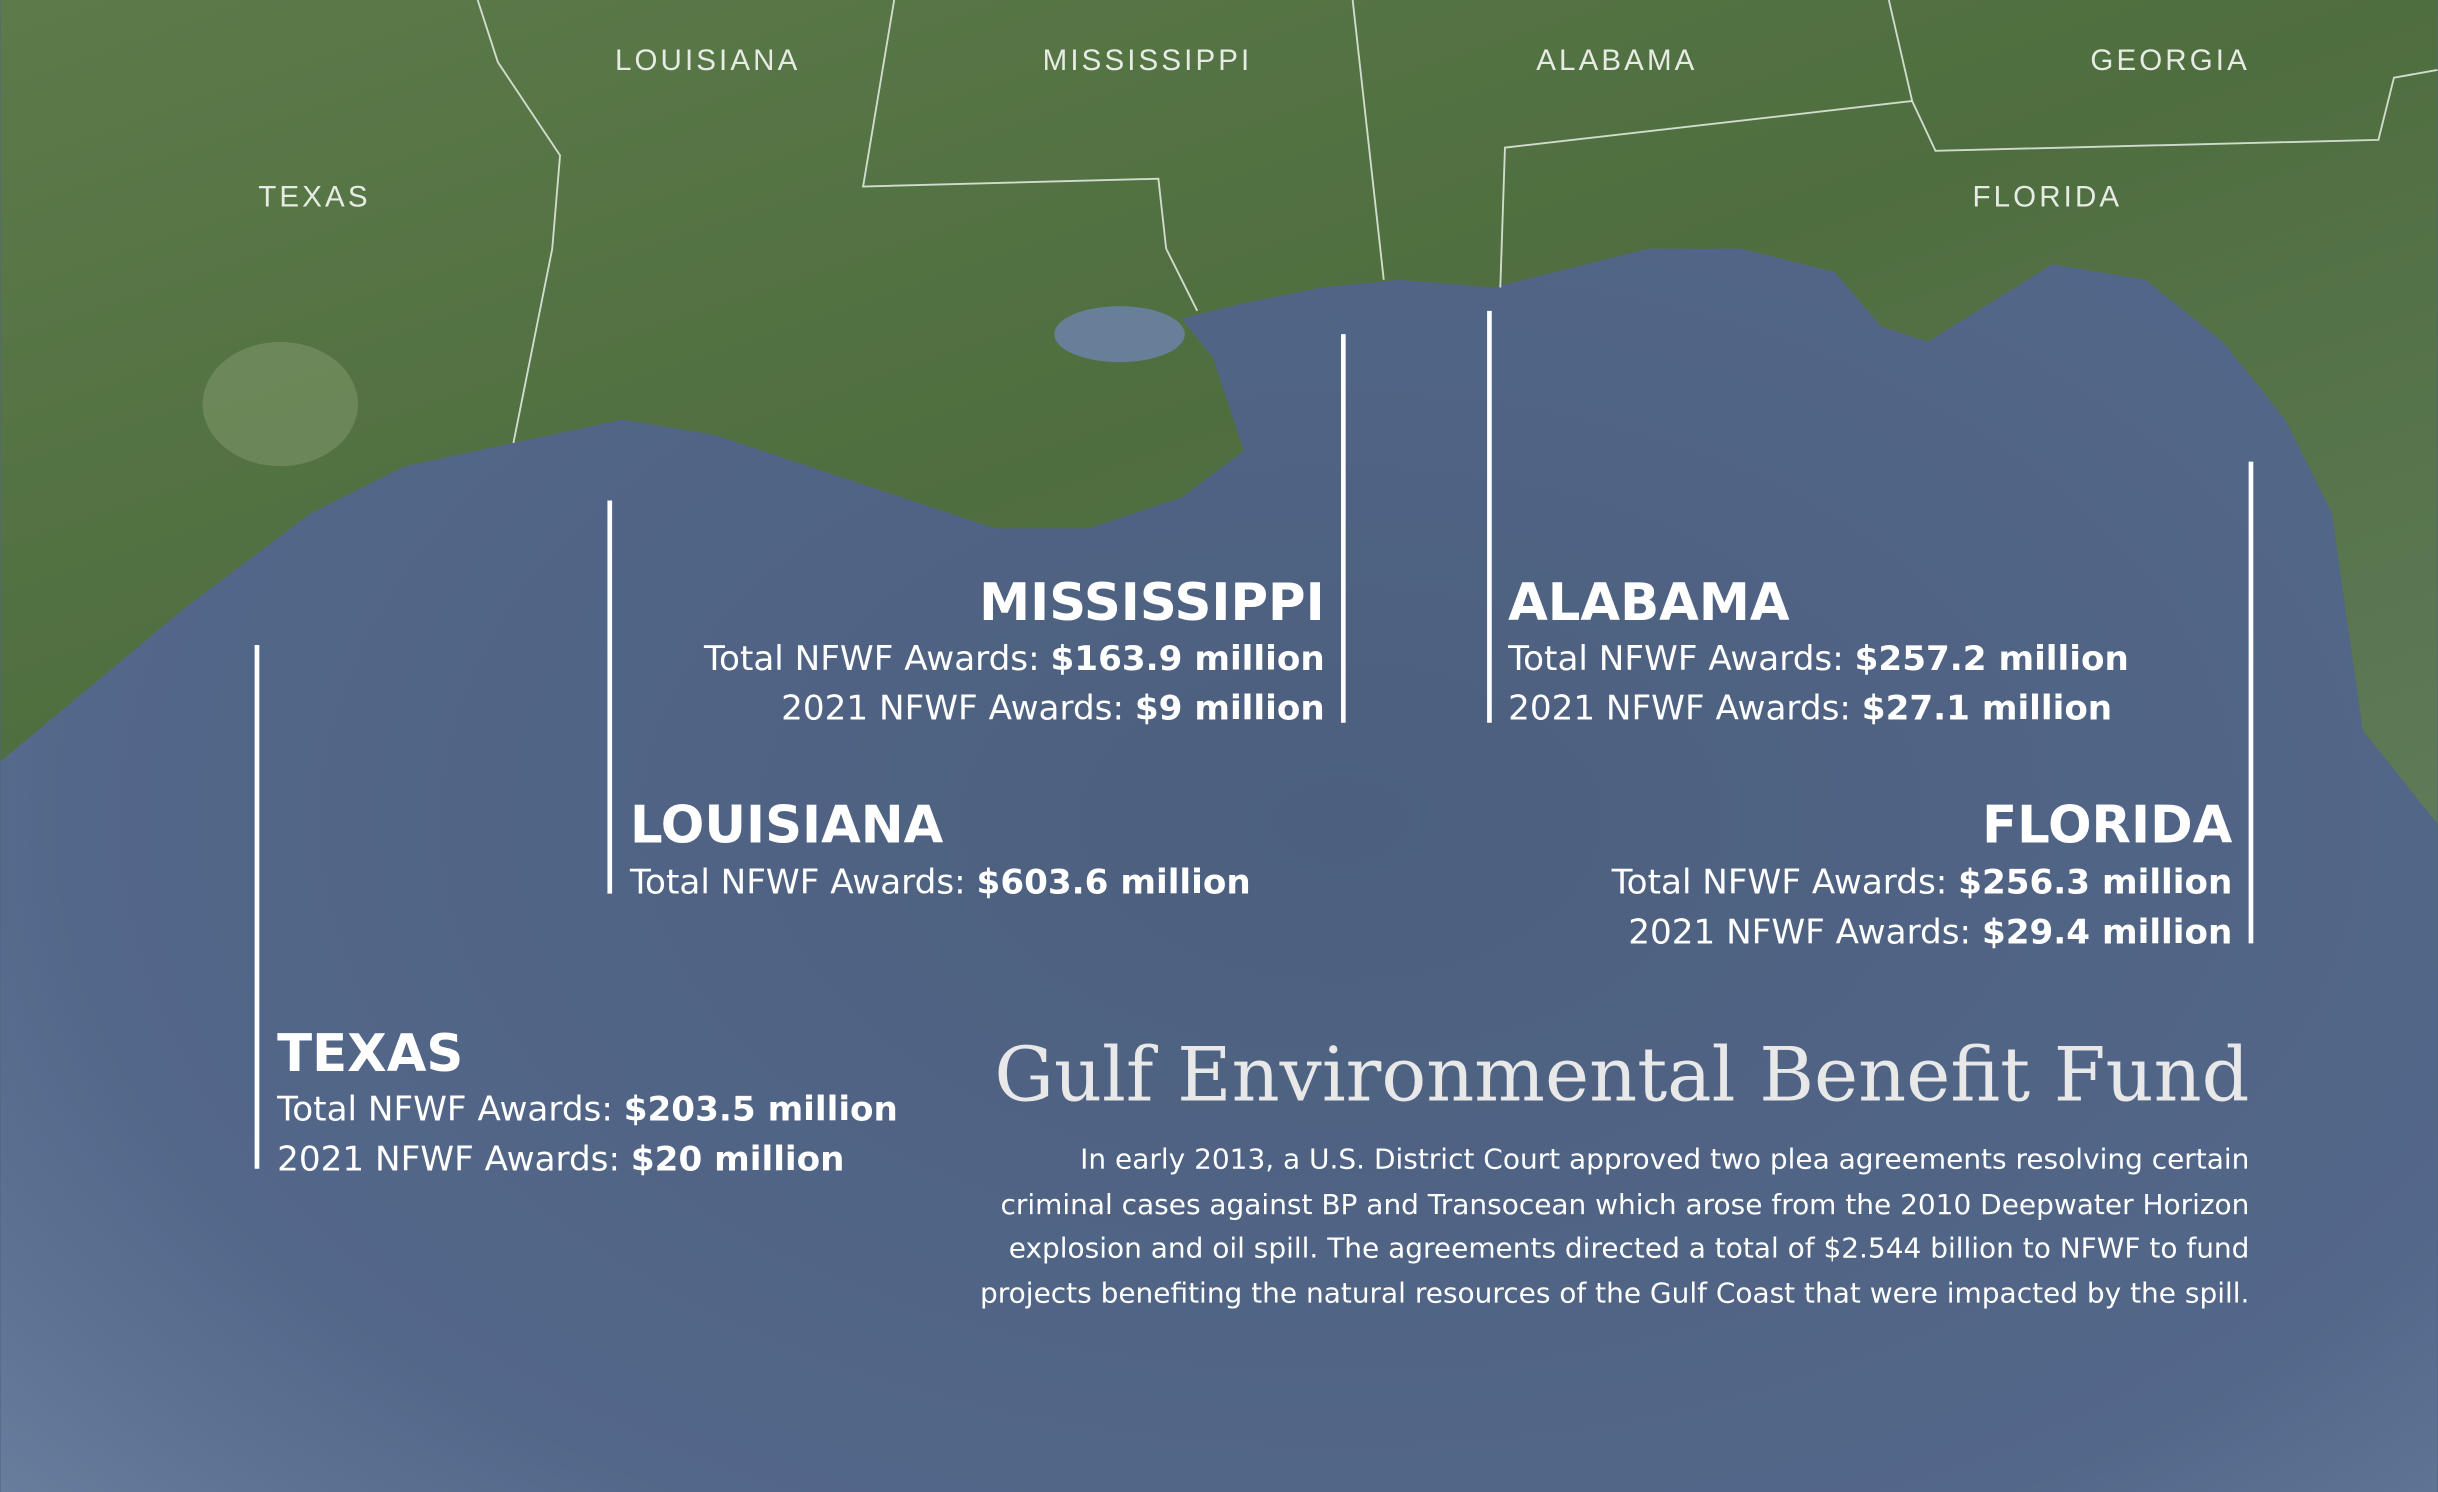 The height and width of the screenshot is (1492, 2438). What do you see at coordinates (1114, 883) in the screenshot?
I see `amount: $603.6 million` at bounding box center [1114, 883].